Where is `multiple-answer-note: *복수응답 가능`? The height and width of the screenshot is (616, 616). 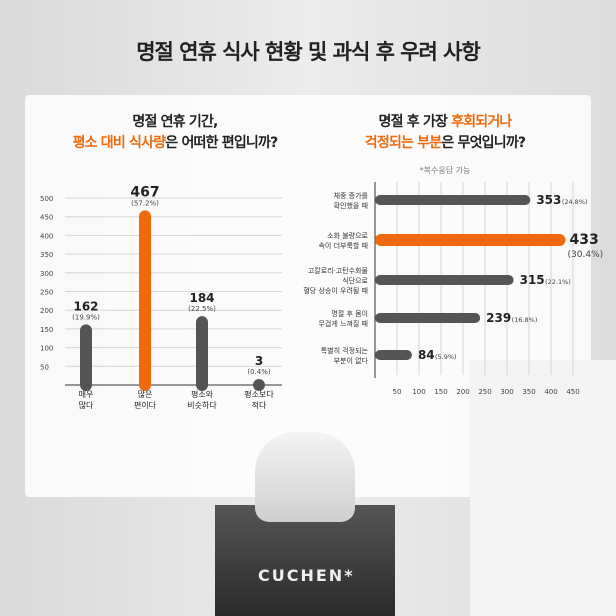
multiple-answer-note: *복수응답 가능 is located at coordinates (445, 170).